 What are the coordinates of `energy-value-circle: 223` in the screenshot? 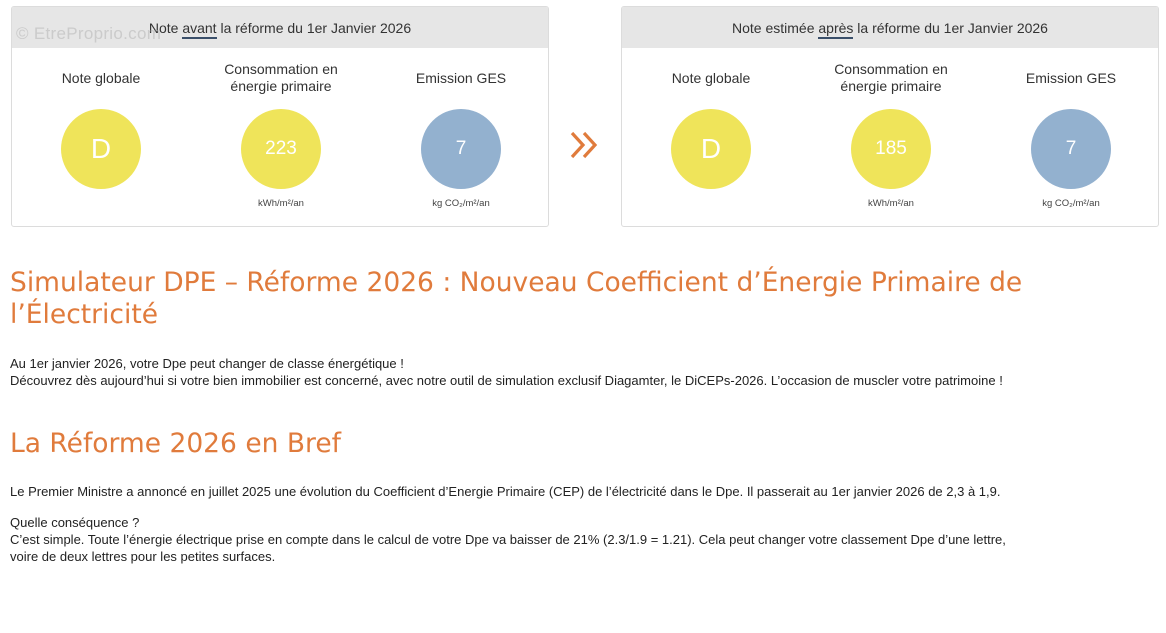 It's located at (281, 149).